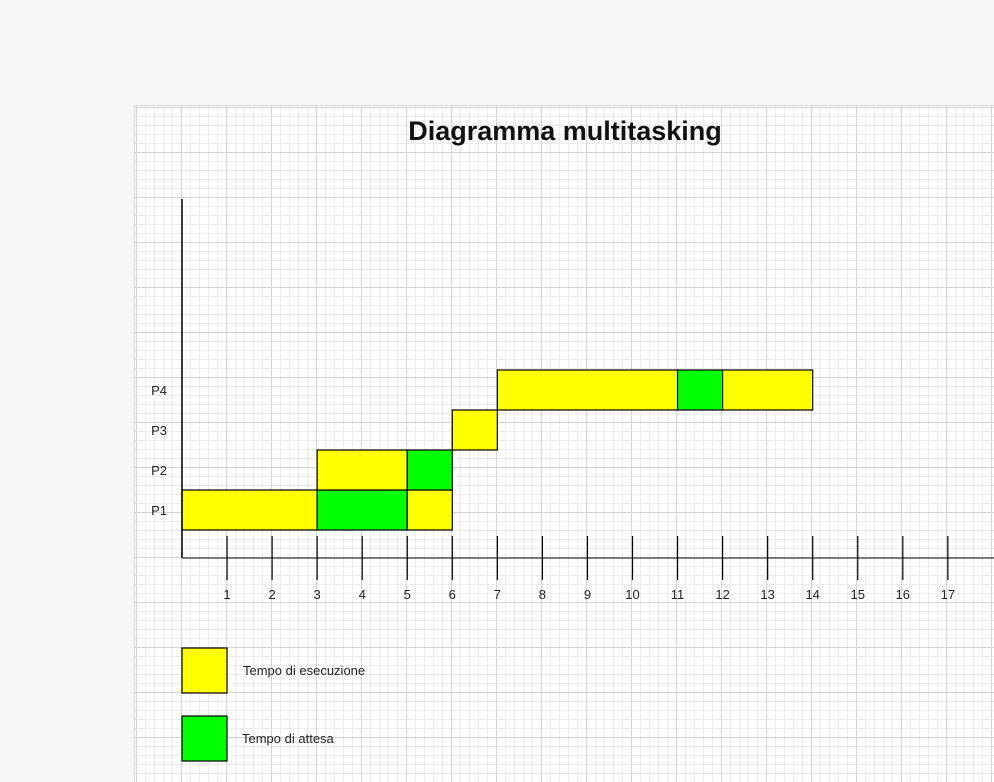 The image size is (994, 782). I want to click on x-tick-label-2: 2, so click(271, 594).